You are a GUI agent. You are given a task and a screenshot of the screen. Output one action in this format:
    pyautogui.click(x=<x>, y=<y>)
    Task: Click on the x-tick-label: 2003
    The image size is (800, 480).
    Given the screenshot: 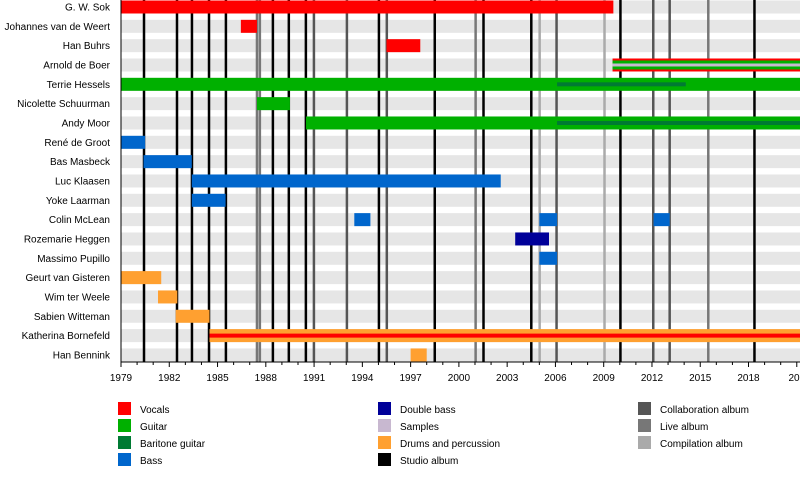 What is the action you would take?
    pyautogui.click(x=507, y=378)
    